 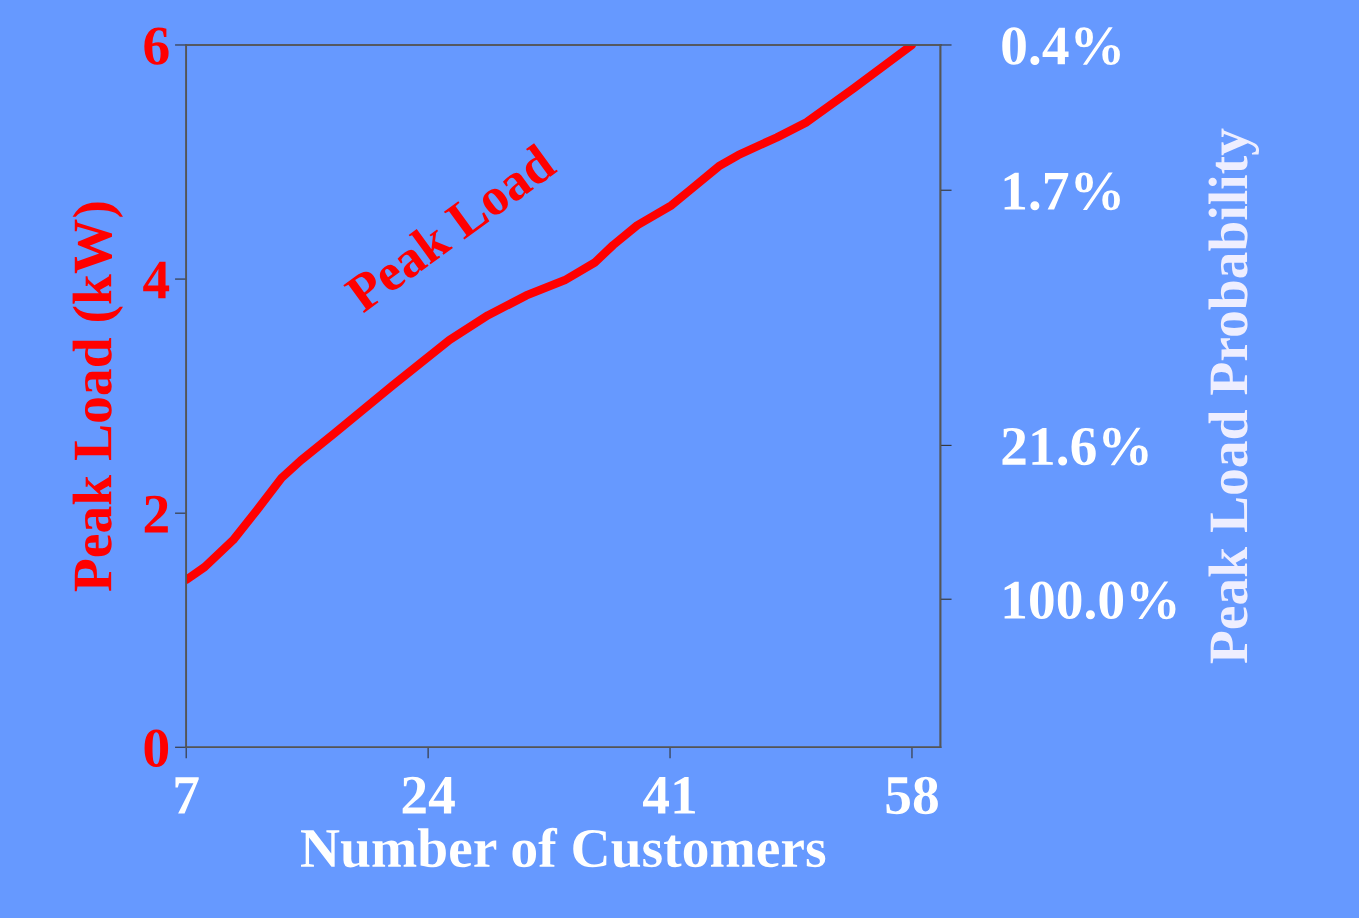 What do you see at coordinates (187, 795) in the screenshot?
I see `x-tick-label: 7` at bounding box center [187, 795].